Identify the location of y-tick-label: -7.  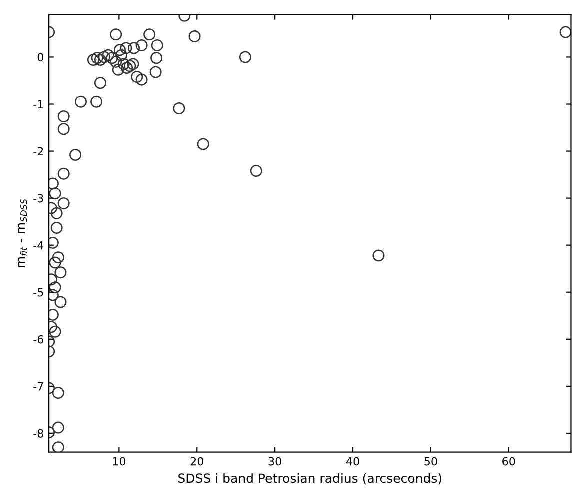
(39, 386).